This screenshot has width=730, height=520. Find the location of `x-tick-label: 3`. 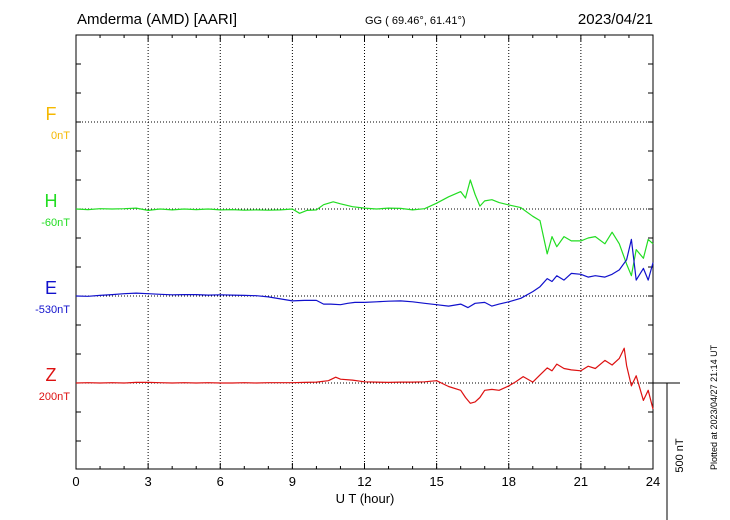

x-tick-label: 3 is located at coordinates (148, 481).